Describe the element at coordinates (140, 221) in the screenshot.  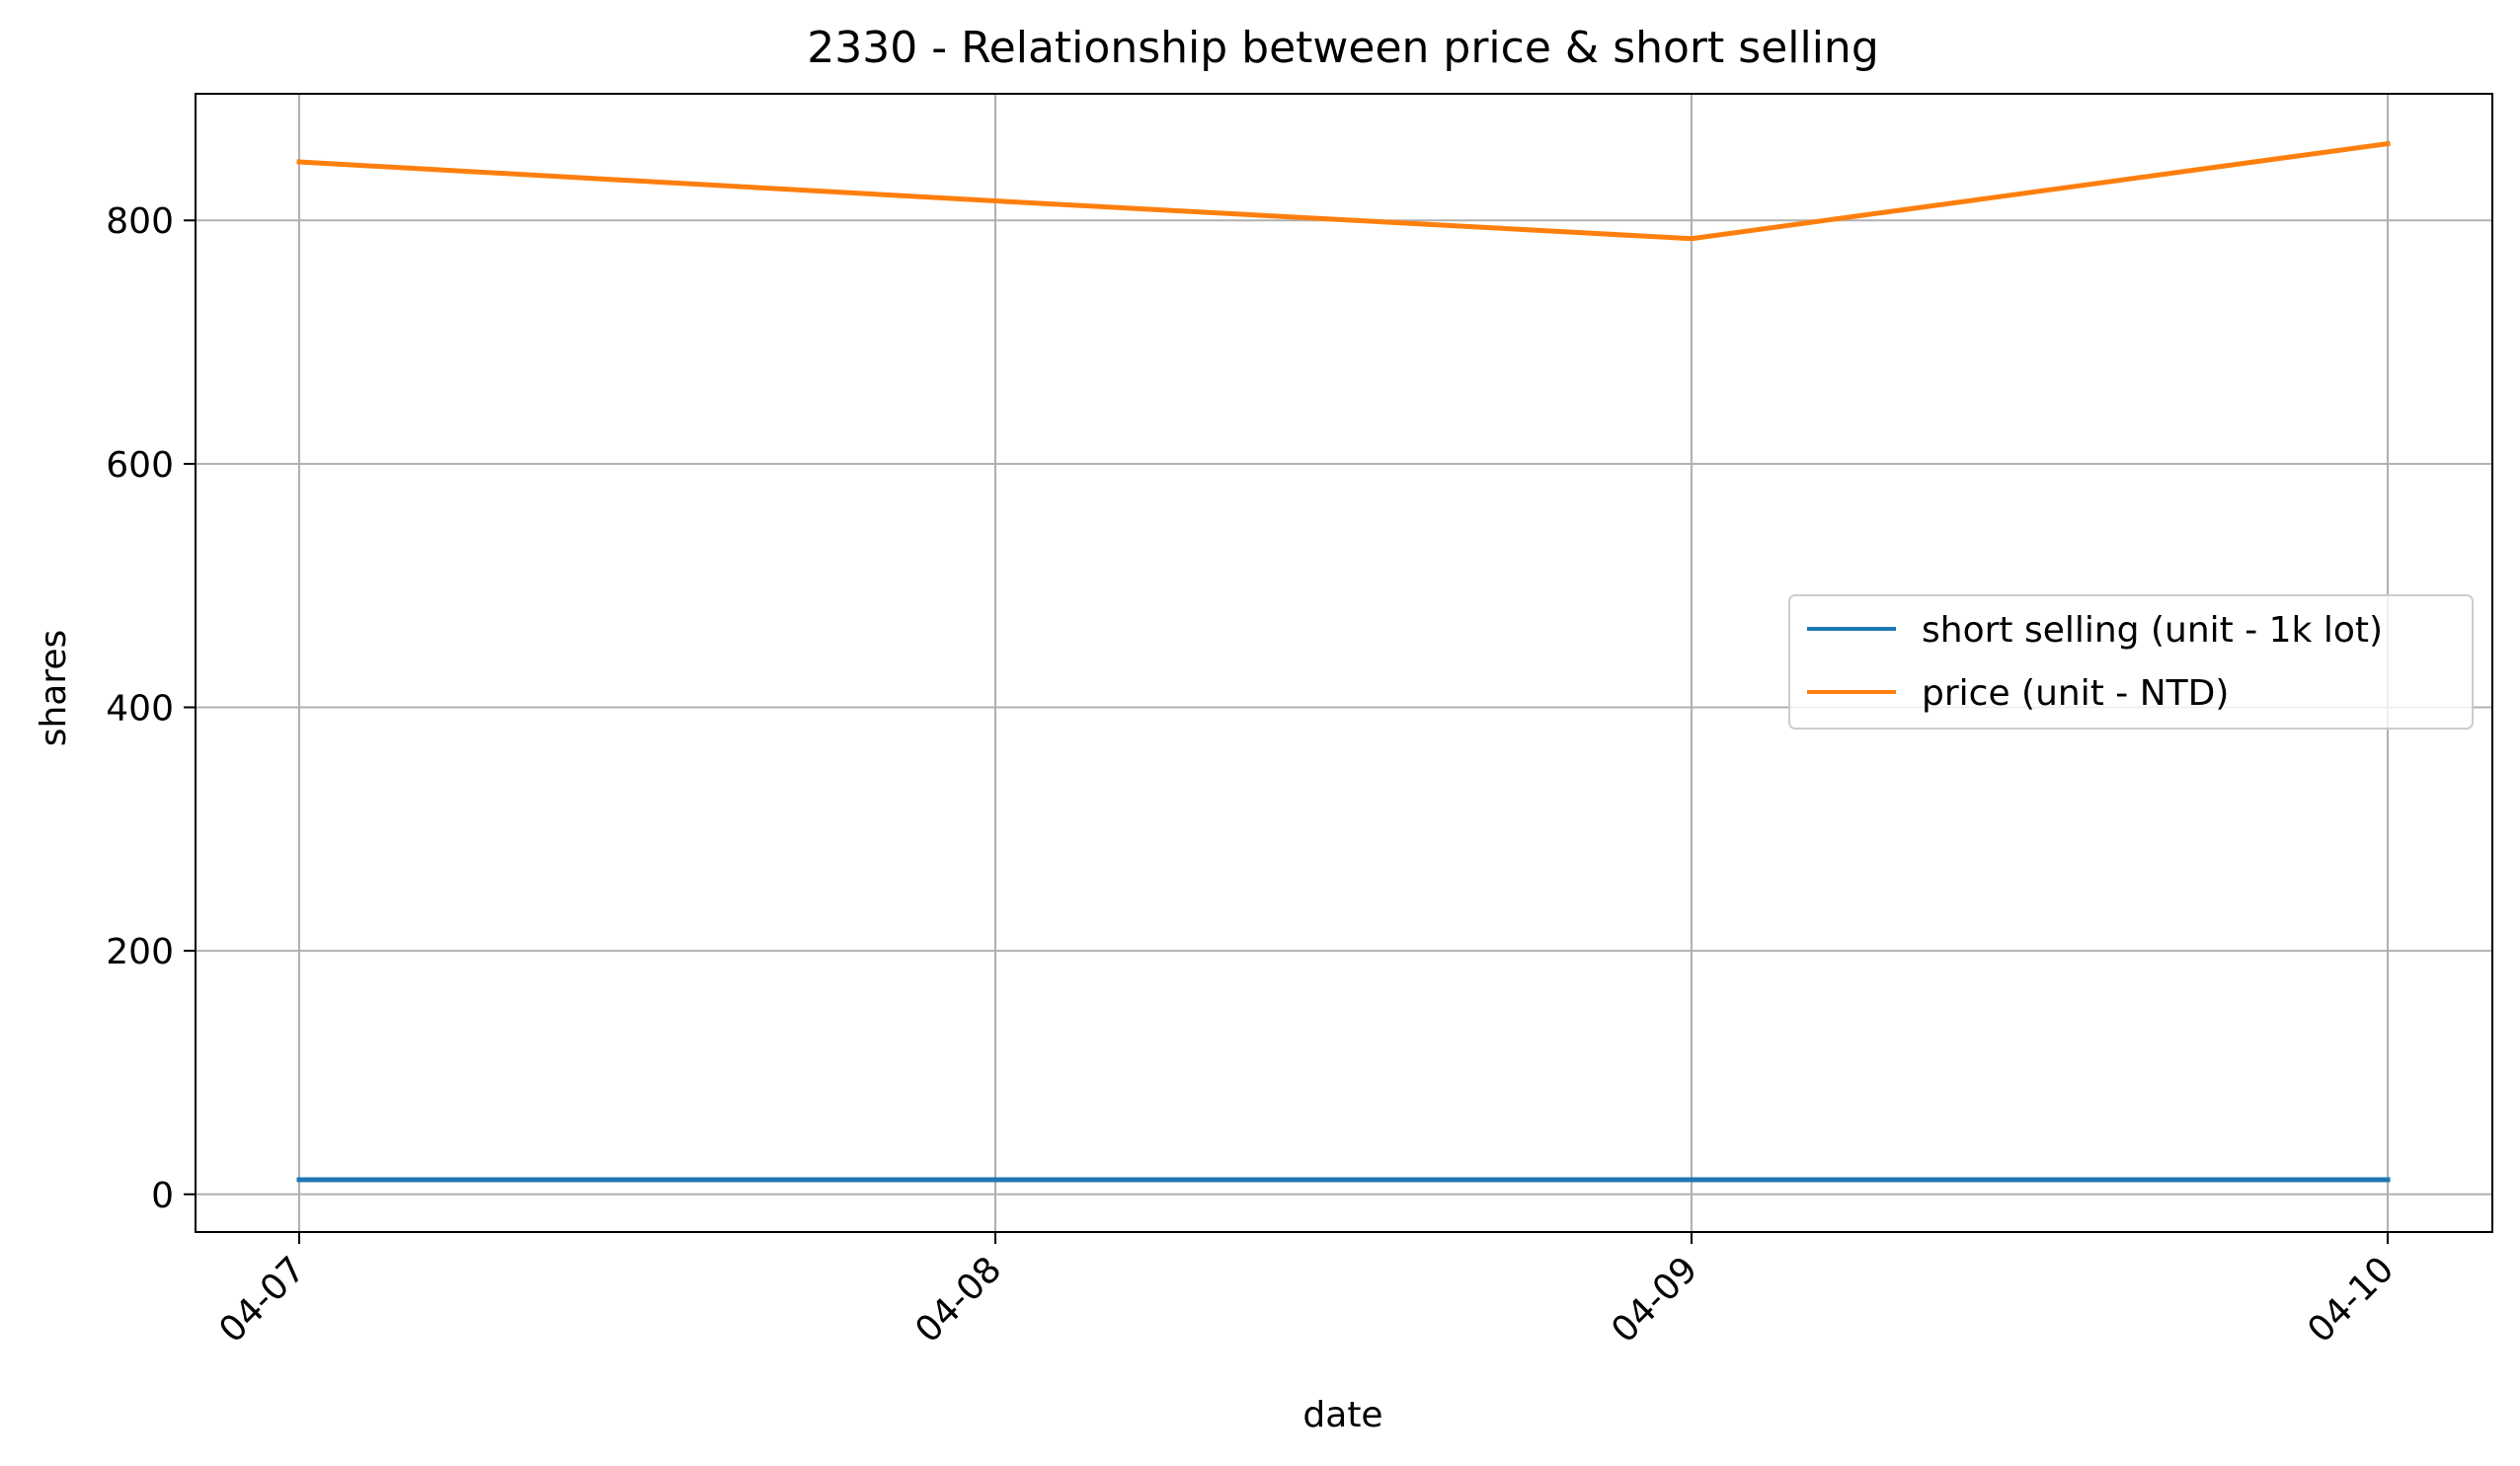
I see `y-tick-label: 800` at that location.